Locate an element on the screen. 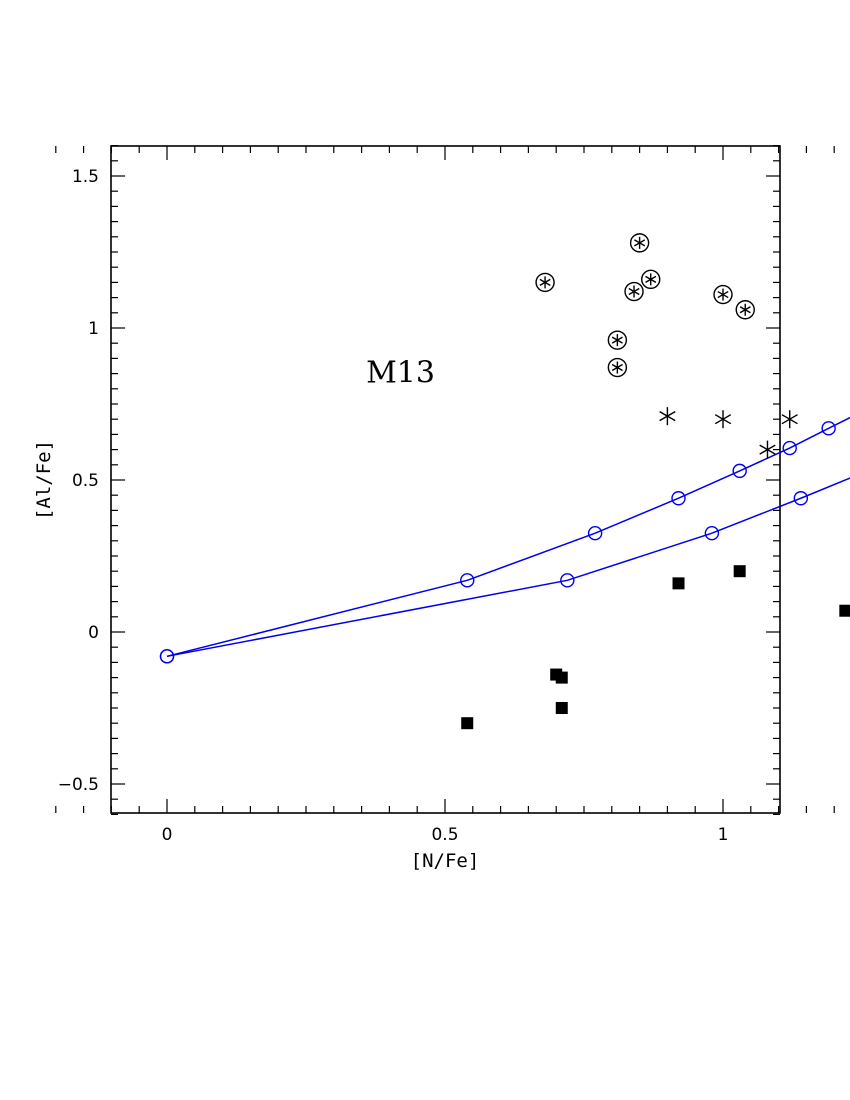 The width and height of the screenshot is (850, 1100). y-tick-label: 0.5 is located at coordinates (85, 481).